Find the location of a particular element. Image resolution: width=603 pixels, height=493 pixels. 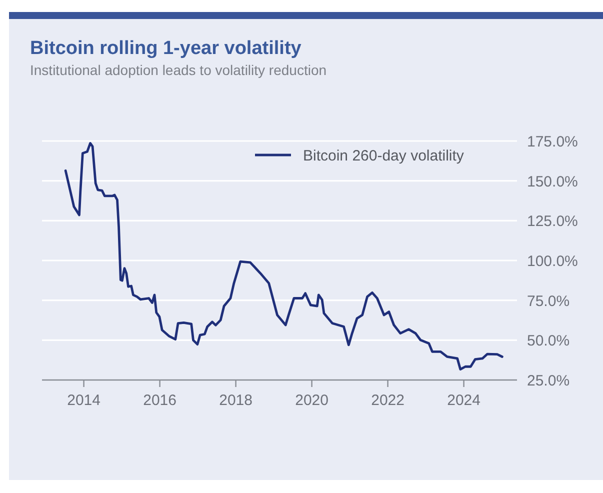

x-tick-label: 2016 is located at coordinates (159, 400).